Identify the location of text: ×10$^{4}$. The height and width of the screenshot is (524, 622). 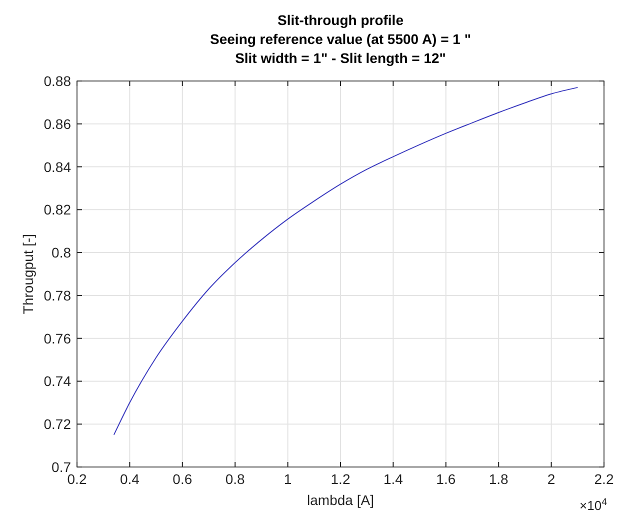
(594, 504).